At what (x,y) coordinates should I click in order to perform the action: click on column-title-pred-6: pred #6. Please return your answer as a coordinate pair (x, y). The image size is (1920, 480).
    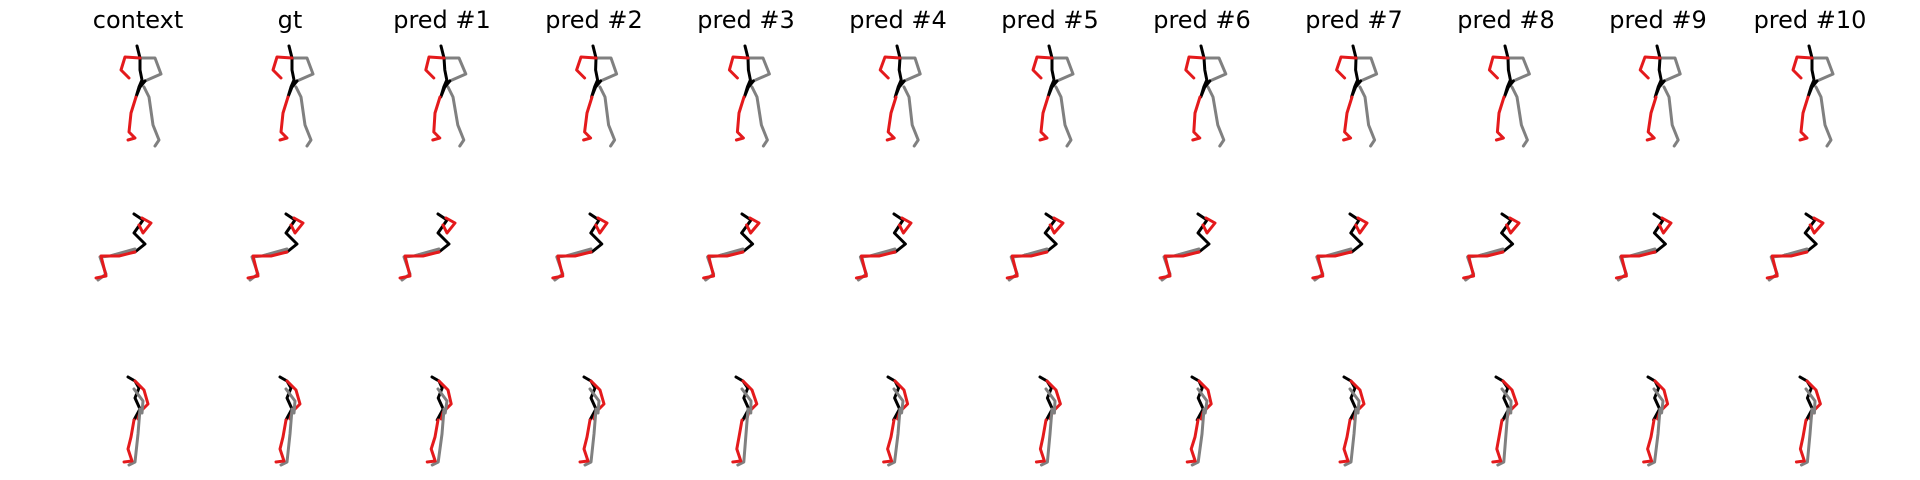
    Looking at the image, I should click on (1202, 20).